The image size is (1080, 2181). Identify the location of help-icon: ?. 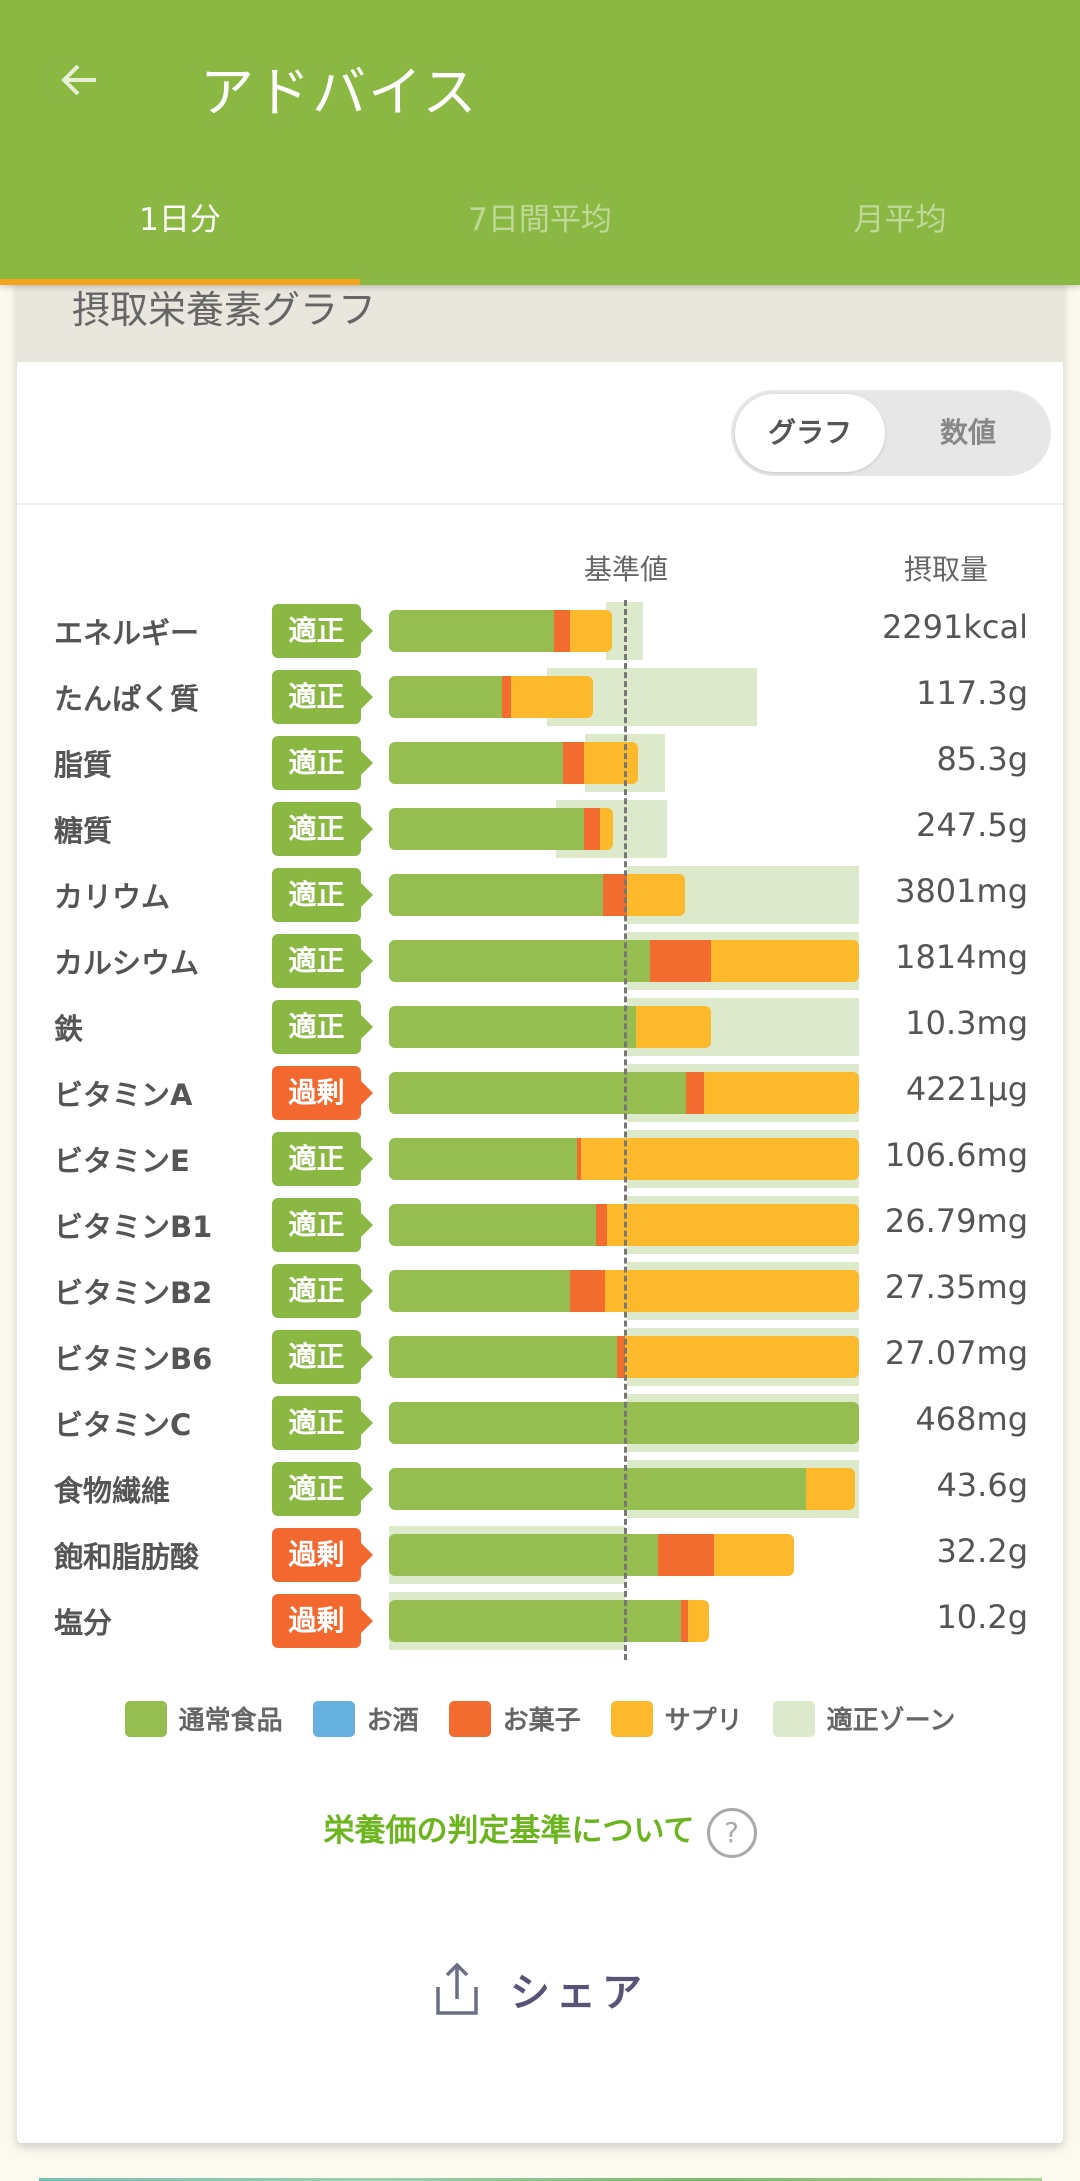
(731, 1832).